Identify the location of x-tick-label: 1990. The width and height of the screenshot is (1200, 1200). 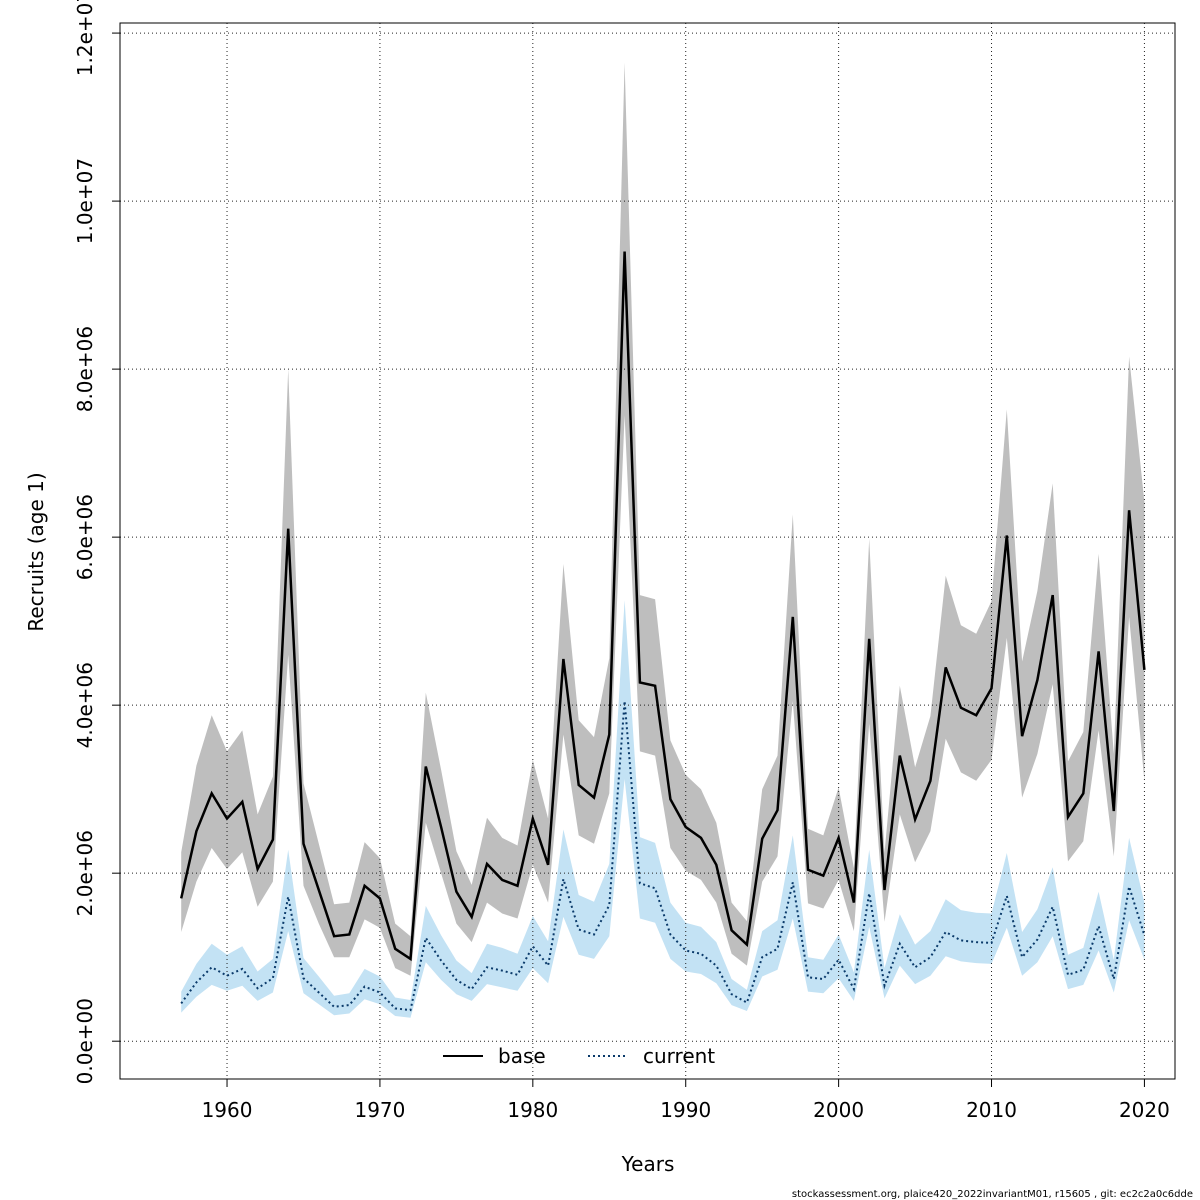
(685, 1110).